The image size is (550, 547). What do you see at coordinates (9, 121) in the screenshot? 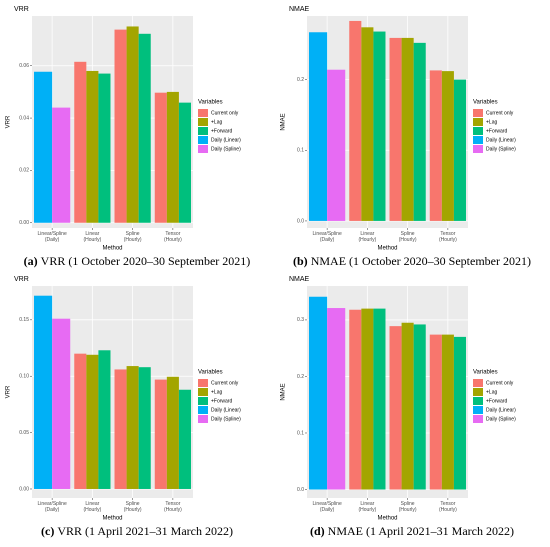
I see `y-axis-label: VRR` at bounding box center [9, 121].